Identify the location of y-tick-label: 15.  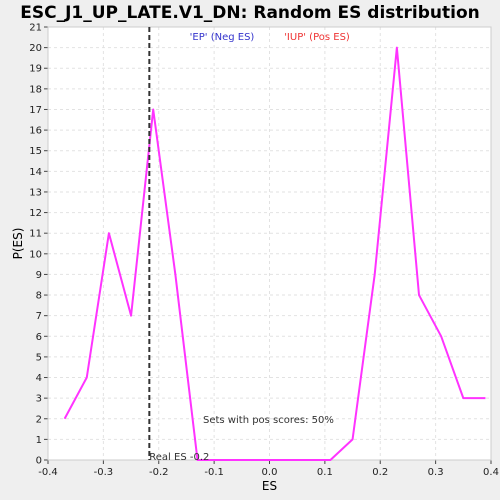
(35, 151).